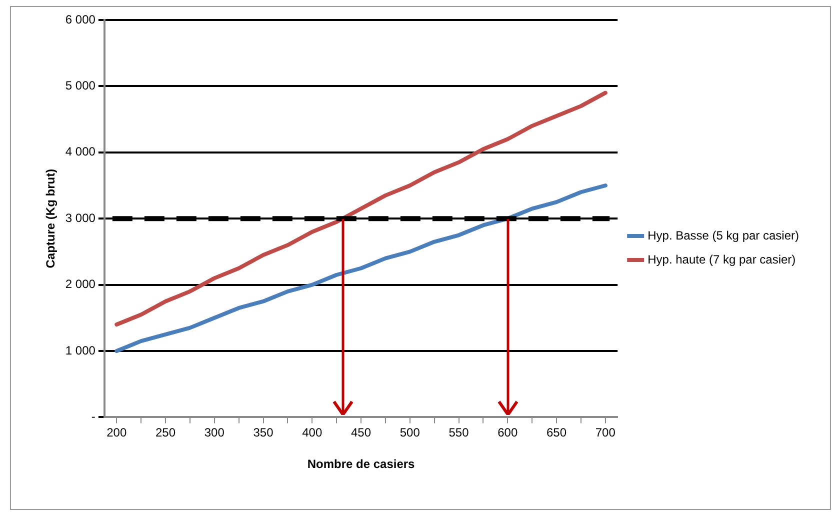 Image resolution: width=839 pixels, height=516 pixels. What do you see at coordinates (80, 217) in the screenshot?
I see `y-tick-label: 3 000` at bounding box center [80, 217].